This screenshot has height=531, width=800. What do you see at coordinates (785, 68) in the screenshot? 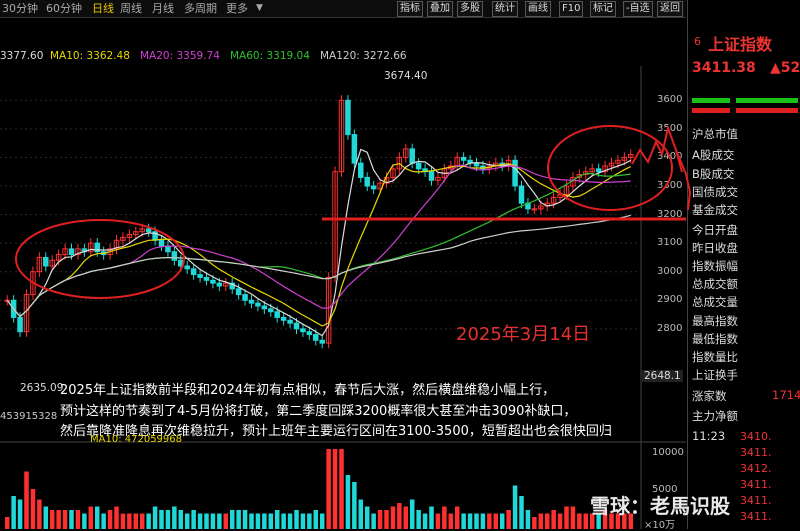
I see `sidebar-change: ▲52` at bounding box center [785, 68].